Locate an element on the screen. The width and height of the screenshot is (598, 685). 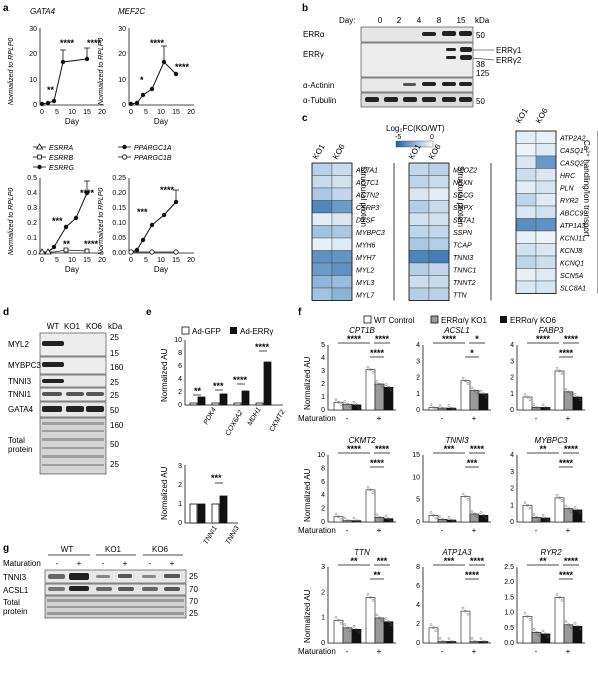
legend-label: PPARGC1B is located at coordinates (153, 158).